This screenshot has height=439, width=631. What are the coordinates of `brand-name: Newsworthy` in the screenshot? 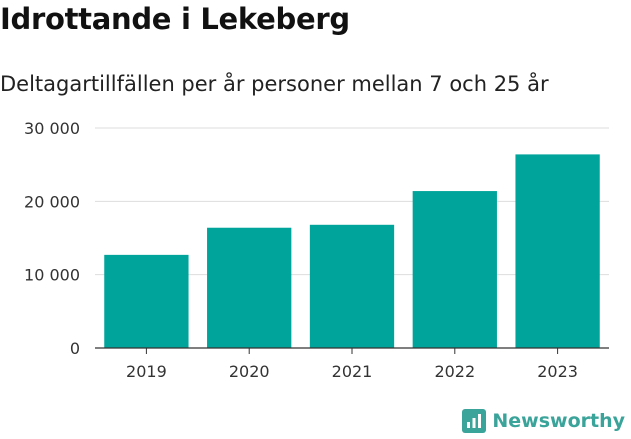 It's located at (558, 421).